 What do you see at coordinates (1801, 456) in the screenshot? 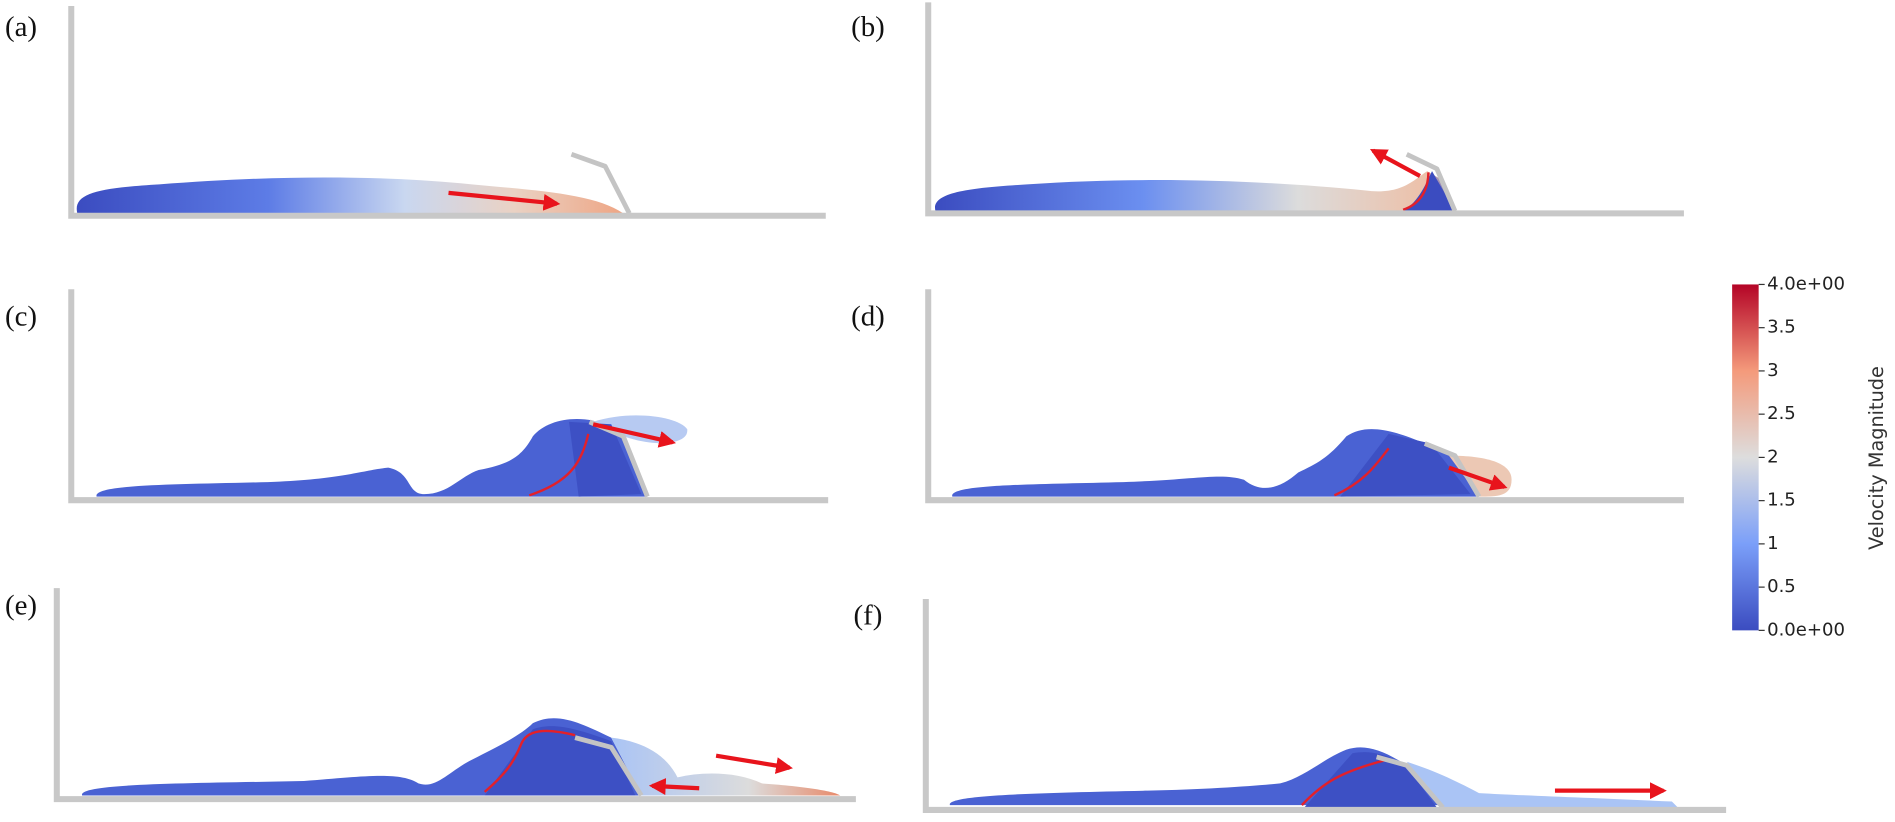
I see `colorbar-ticks: 0.0e+00 0.5 1 1.5 2 2.5 3 3.5 4.0e+00` at bounding box center [1801, 456].